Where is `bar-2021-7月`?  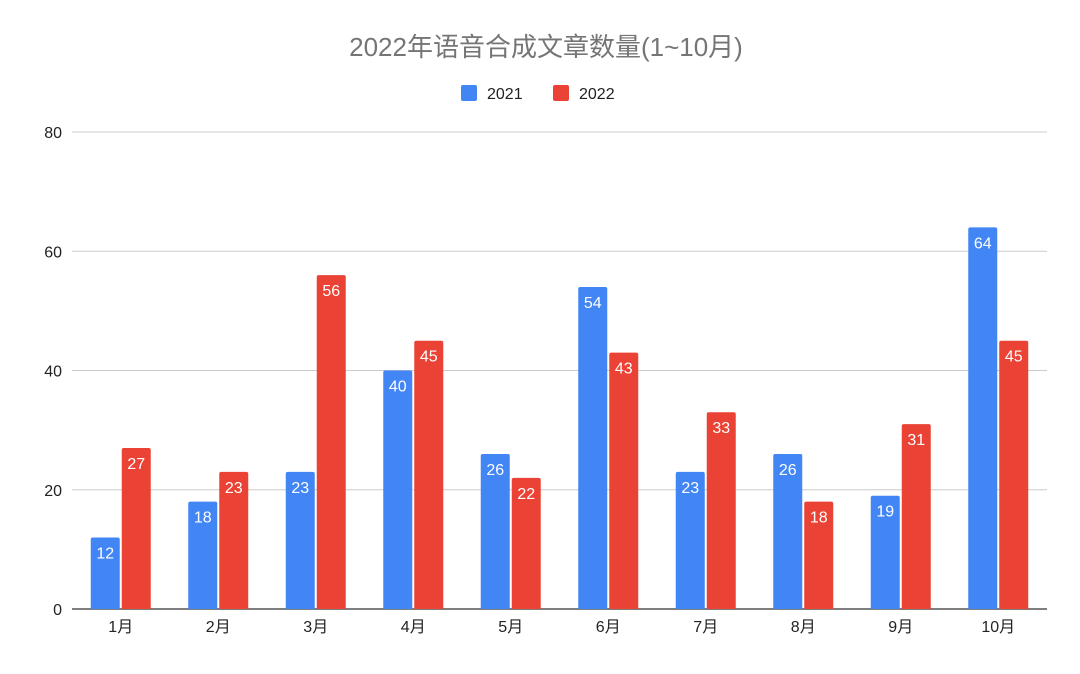 bar-2021-7月 is located at coordinates (690, 540).